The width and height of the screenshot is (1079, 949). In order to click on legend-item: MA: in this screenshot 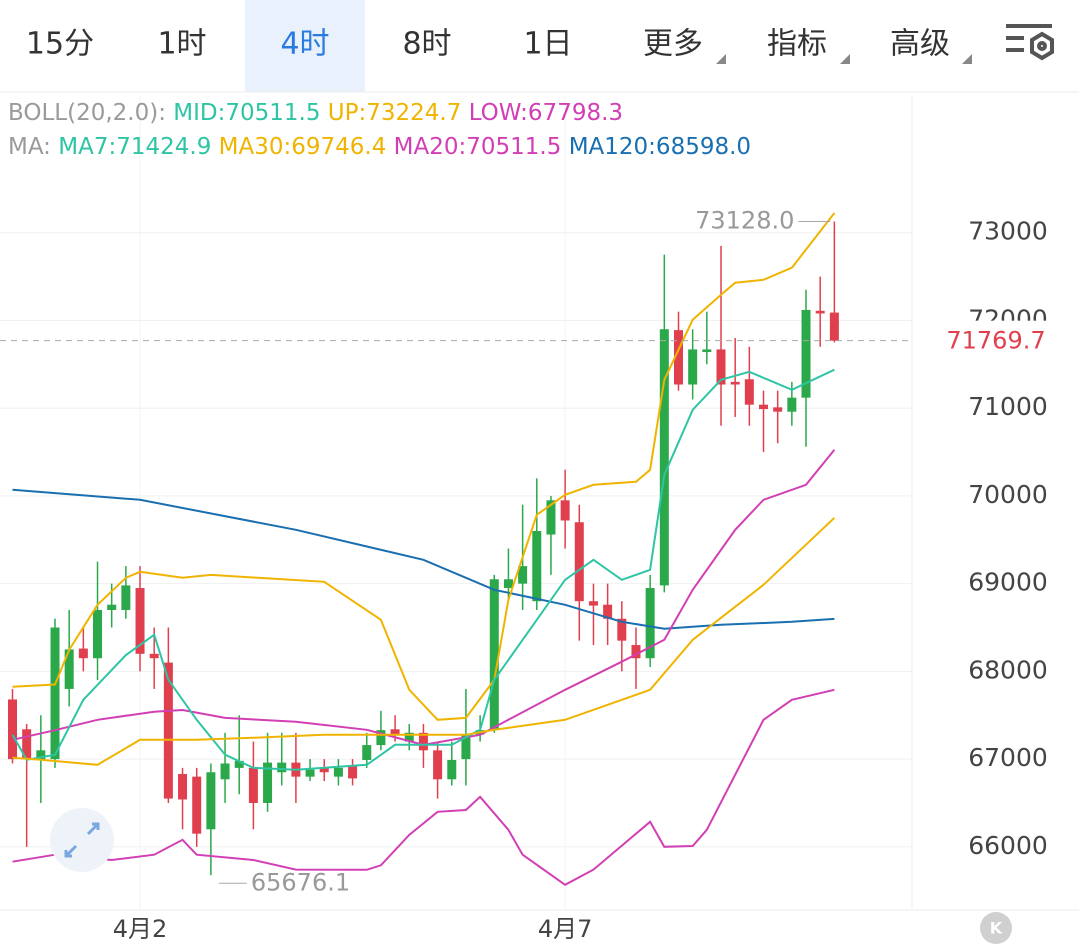, I will do `click(29, 147)`.